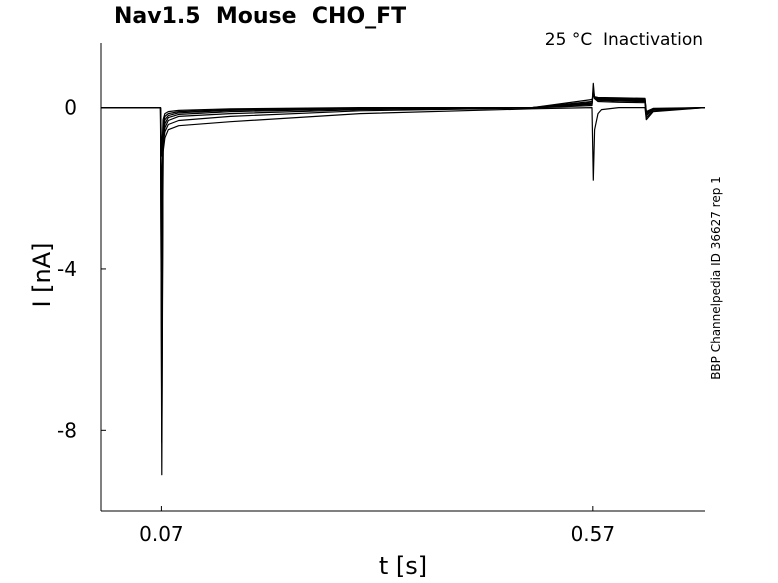 This screenshot has width=778, height=583. I want to click on y-axis-label: I [nA], so click(42, 275).